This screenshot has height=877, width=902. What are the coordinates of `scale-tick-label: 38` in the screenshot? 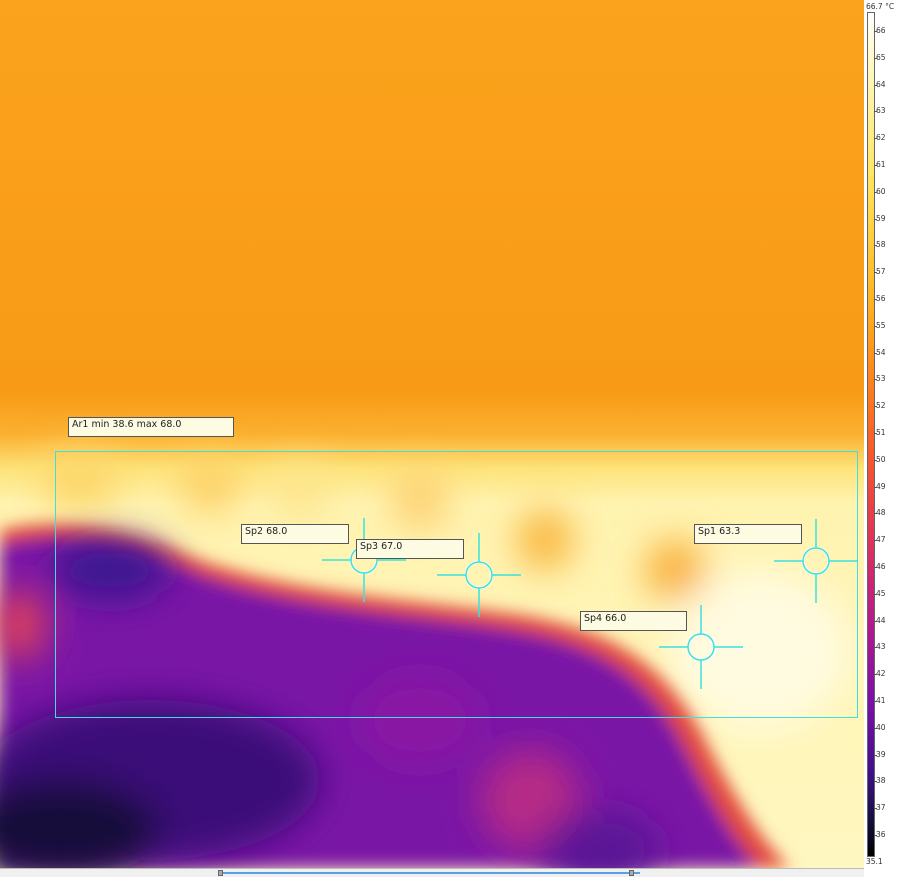 It's located at (880, 781).